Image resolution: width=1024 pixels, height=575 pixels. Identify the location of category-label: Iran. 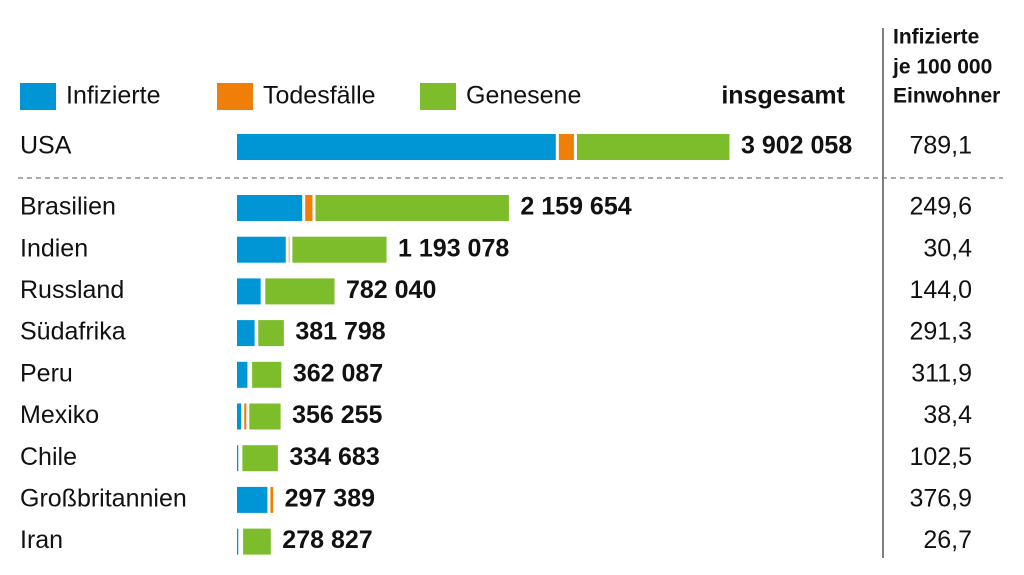
(41, 540).